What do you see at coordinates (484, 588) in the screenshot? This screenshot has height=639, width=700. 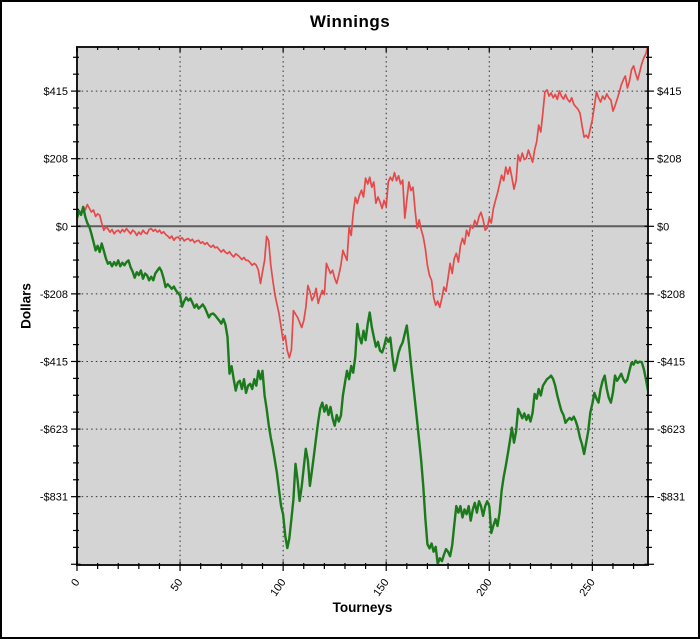 I see `svg-text: 200` at bounding box center [484, 588].